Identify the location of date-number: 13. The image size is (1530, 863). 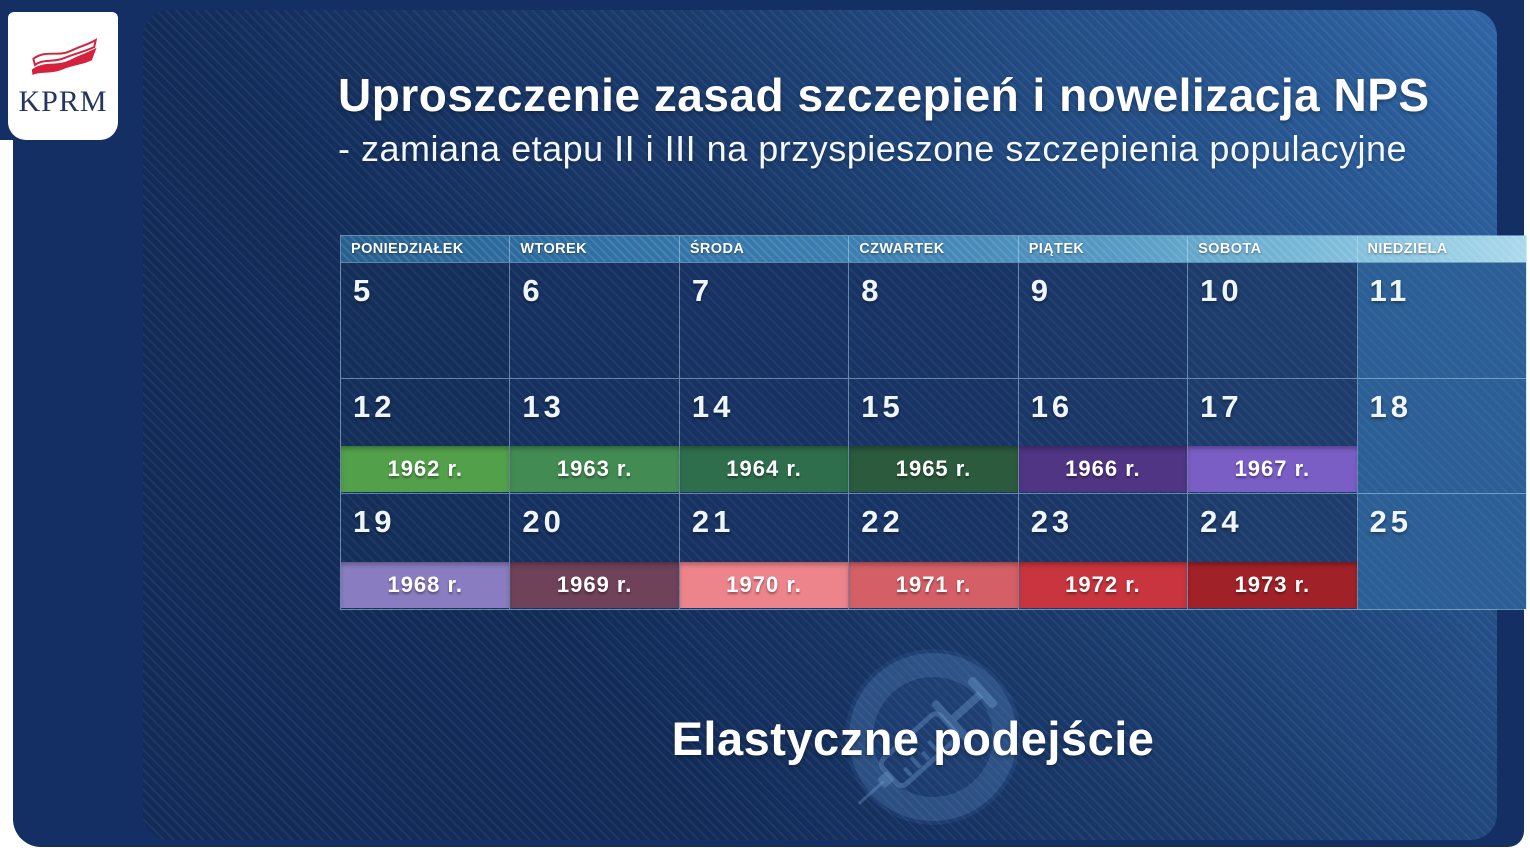
(543, 406).